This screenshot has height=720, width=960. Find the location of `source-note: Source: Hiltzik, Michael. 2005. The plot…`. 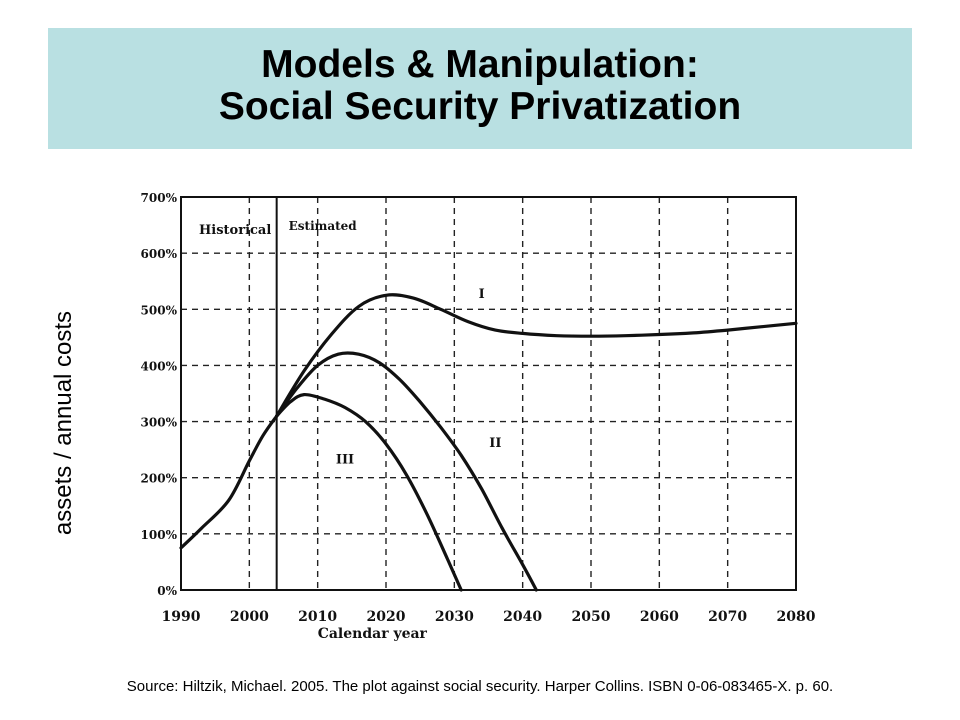

source-note: Source: Hiltzik, Michael. 2005. The plot… is located at coordinates (480, 686).